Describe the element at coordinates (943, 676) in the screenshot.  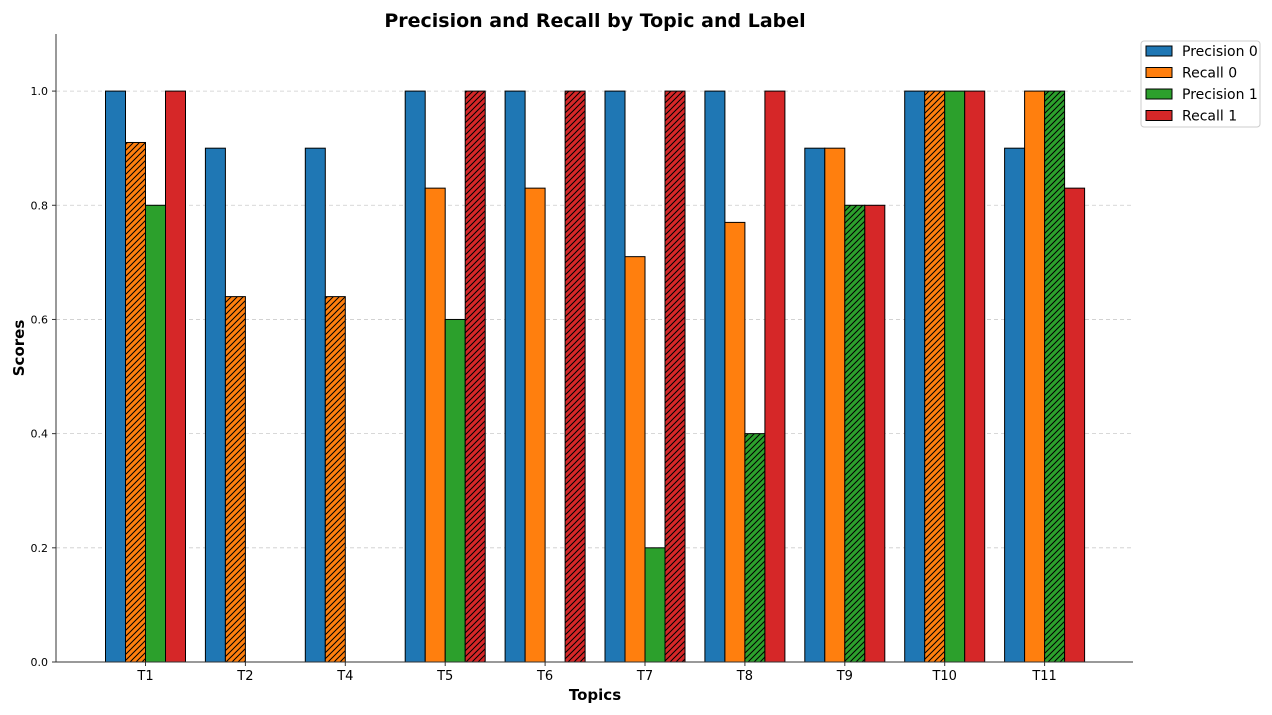
I see `x-tick-label: T10` at that location.